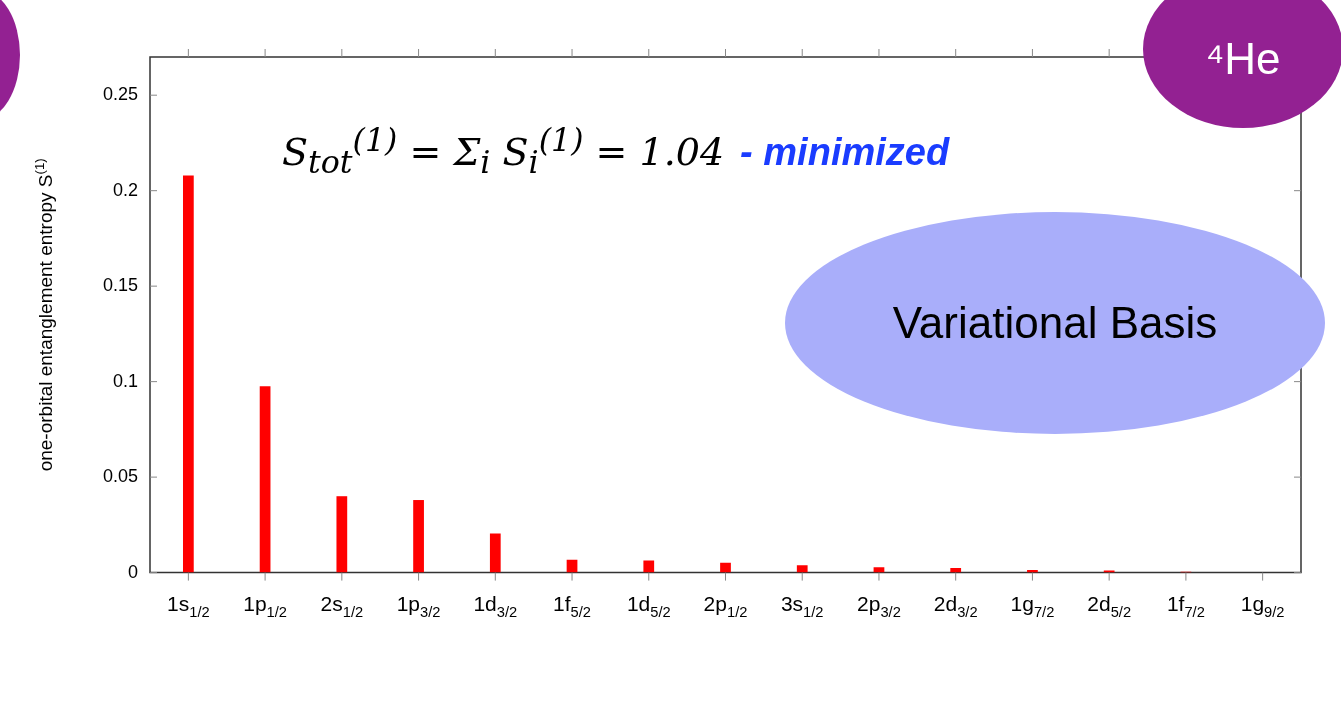  What do you see at coordinates (845, 152) in the screenshot?
I see `annotation: - minimized` at bounding box center [845, 152].